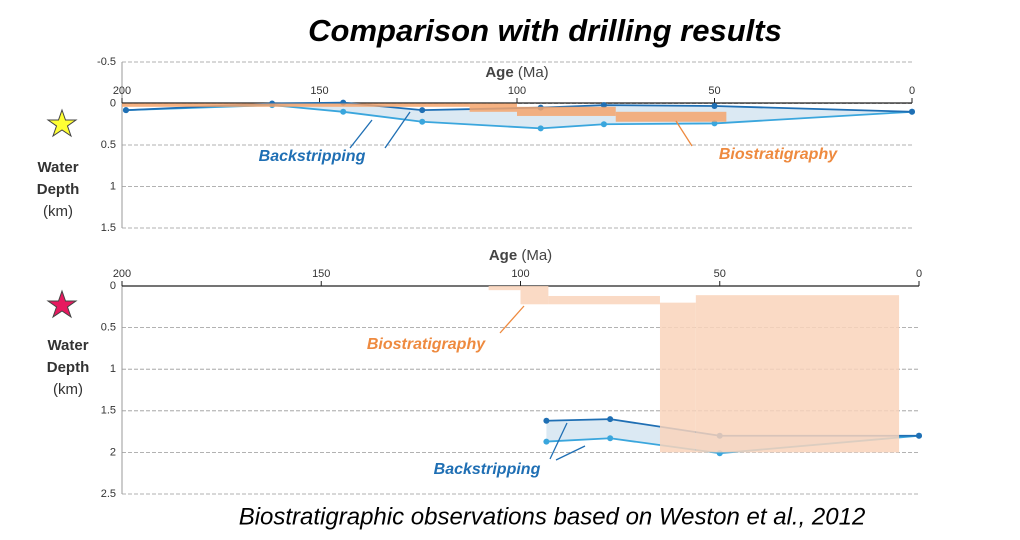 This screenshot has width=1020, height=540. Describe the element at coordinates (113, 452) in the screenshot. I see `y-tick-label: 2` at that location.